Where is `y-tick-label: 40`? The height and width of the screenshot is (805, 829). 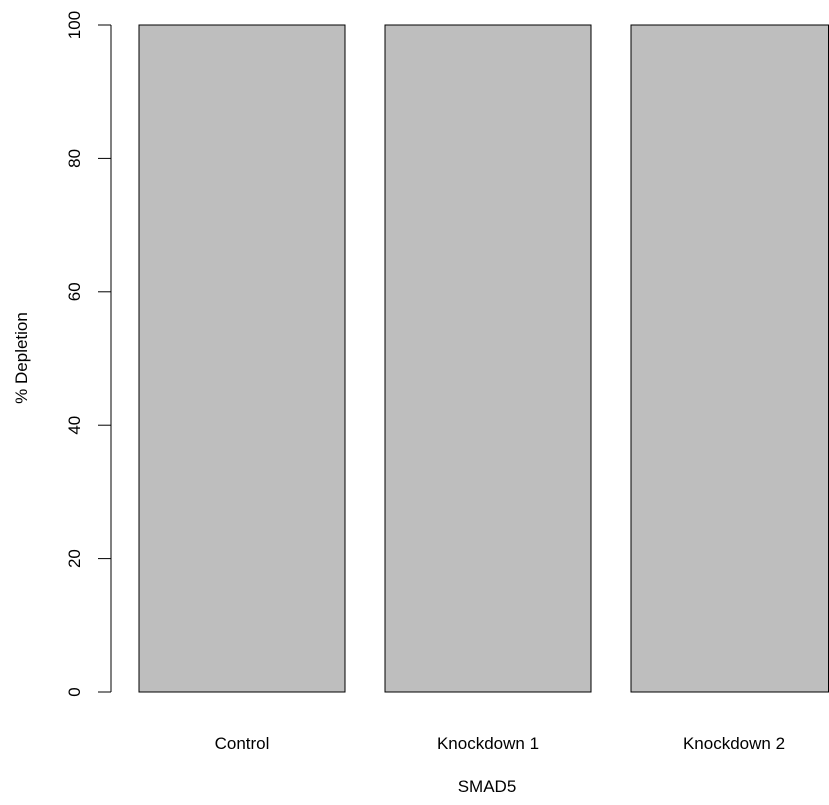 y-tick-label: 40 is located at coordinates (74, 425).